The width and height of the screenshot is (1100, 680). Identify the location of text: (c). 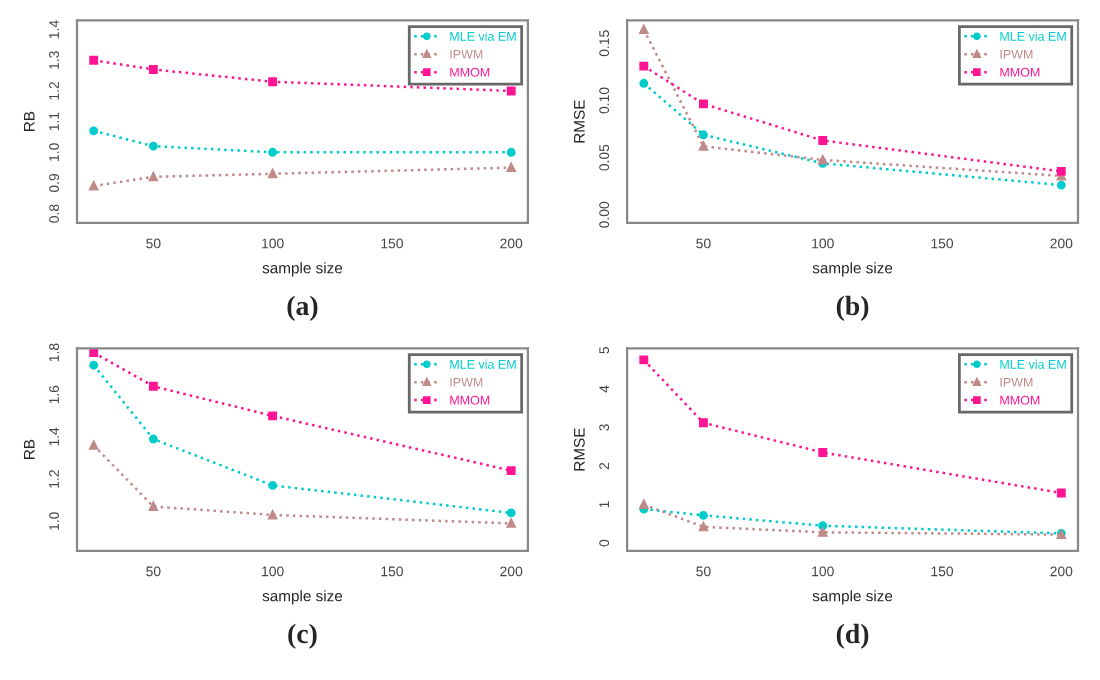
(302, 636).